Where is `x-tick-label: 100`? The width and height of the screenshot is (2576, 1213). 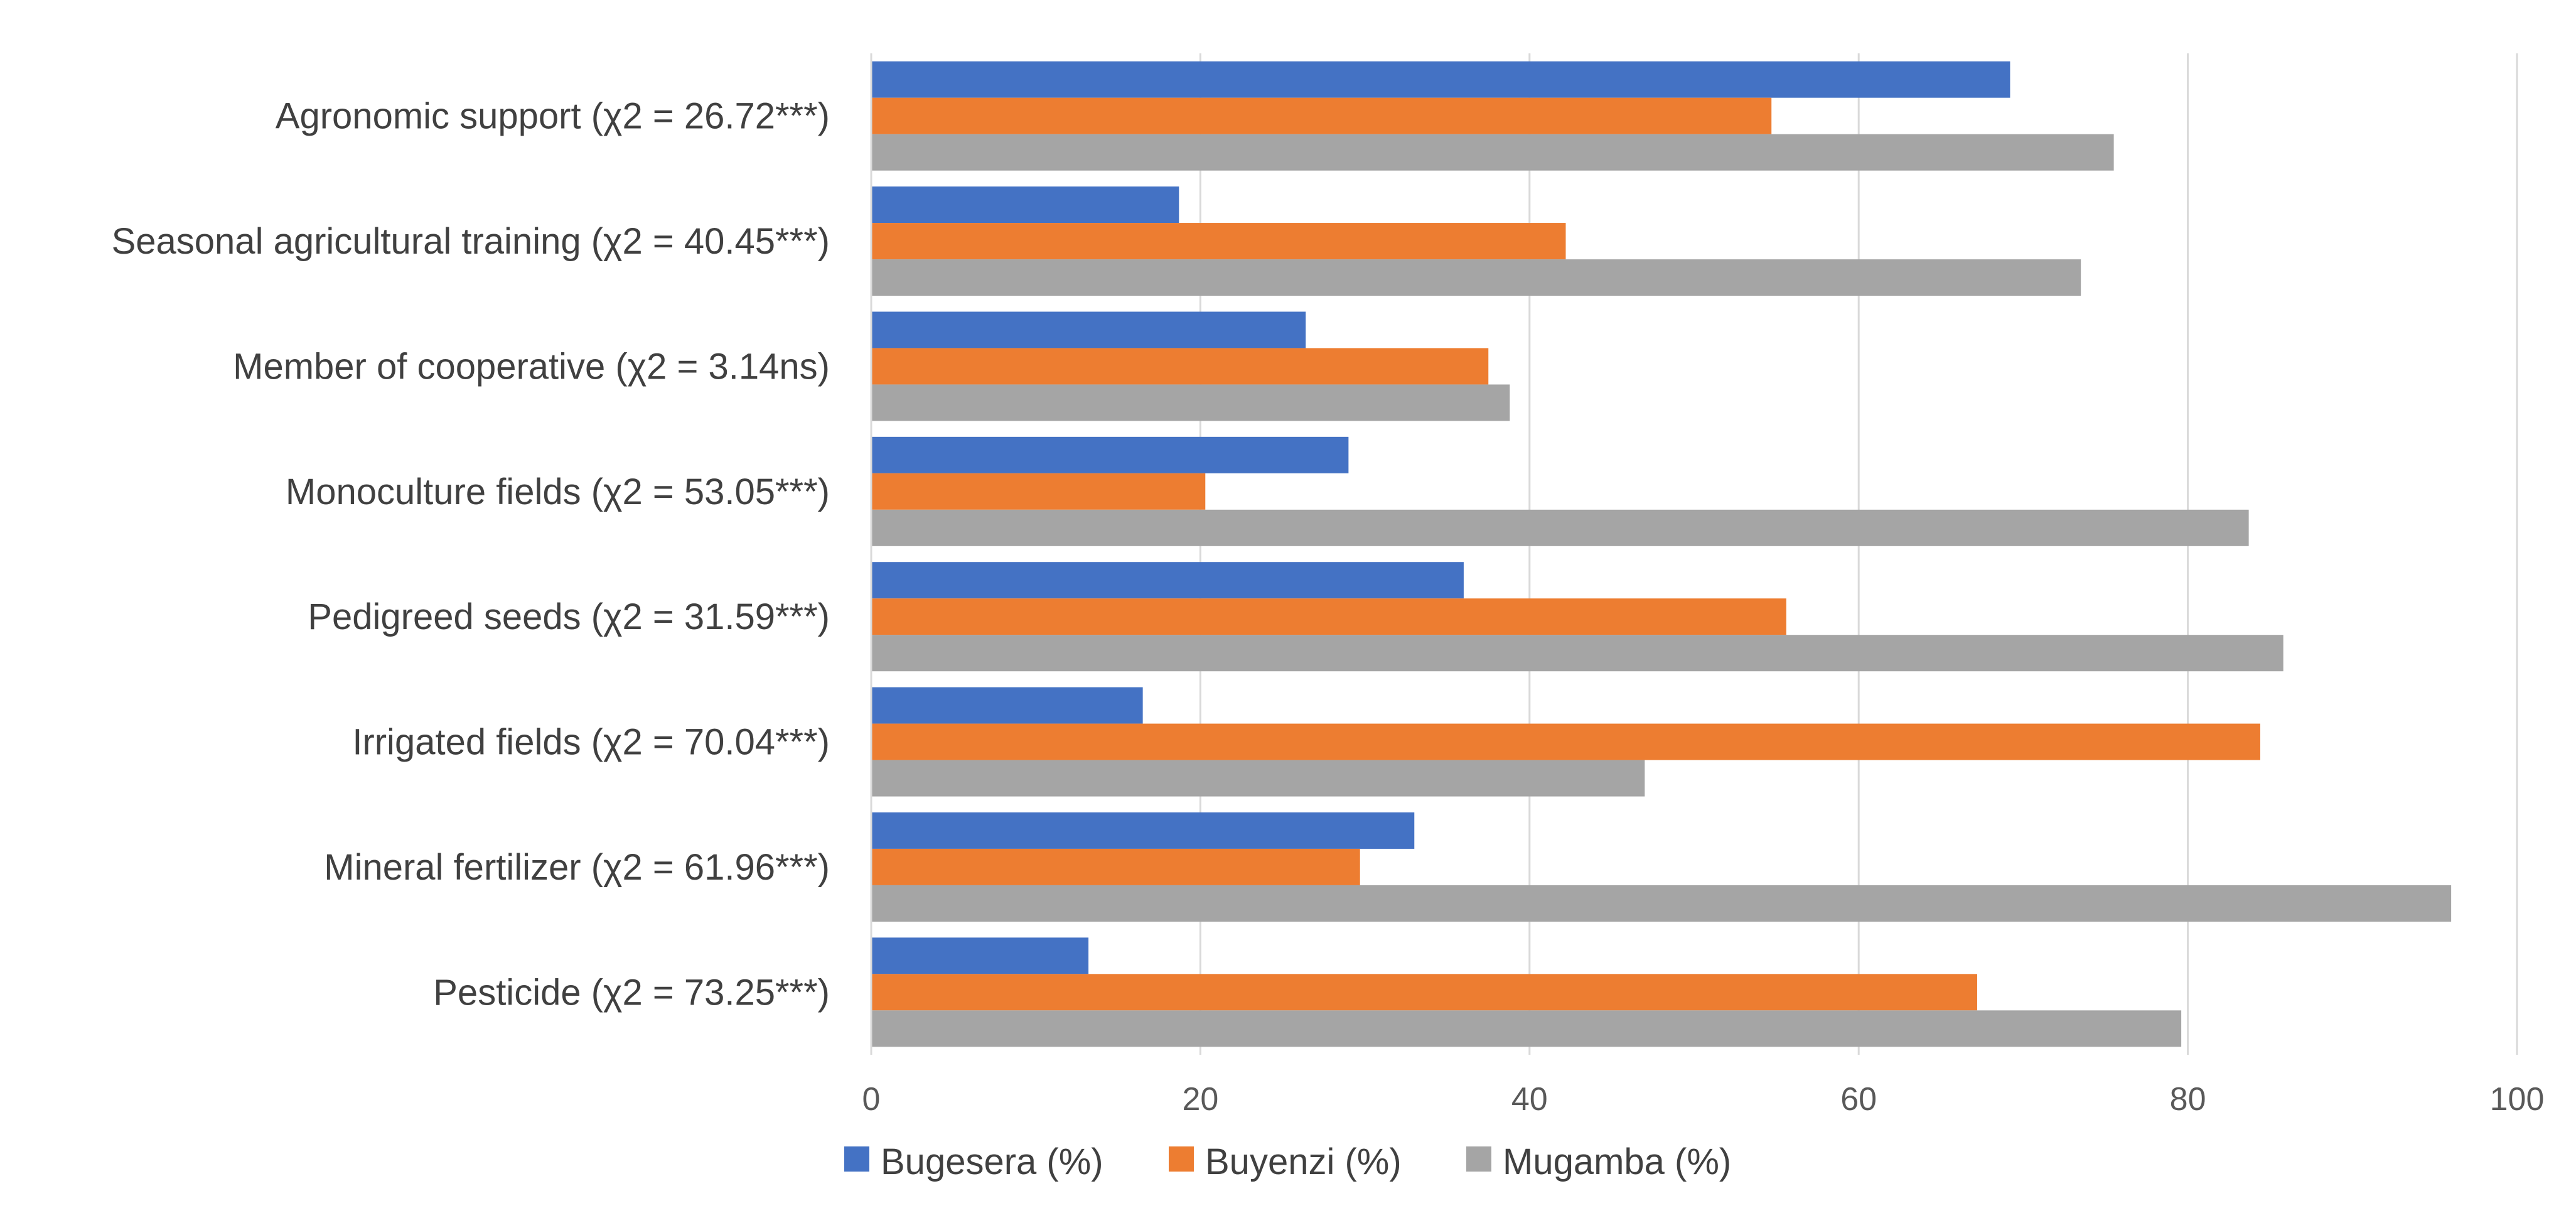
x-tick-label: 100 is located at coordinates (2517, 1099).